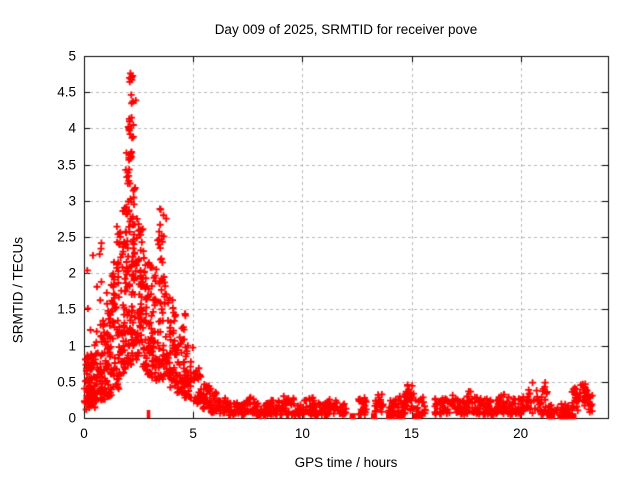  I want to click on y-tick-label: 2.5, so click(66, 237).